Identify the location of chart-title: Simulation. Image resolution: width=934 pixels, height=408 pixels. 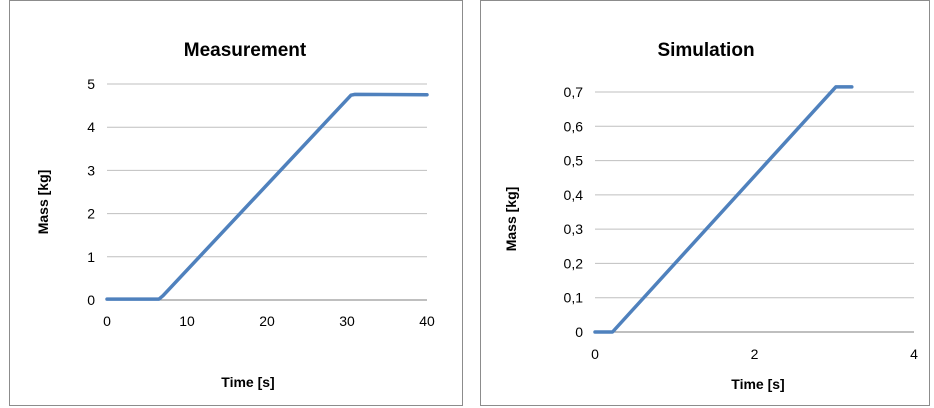
(705, 50).